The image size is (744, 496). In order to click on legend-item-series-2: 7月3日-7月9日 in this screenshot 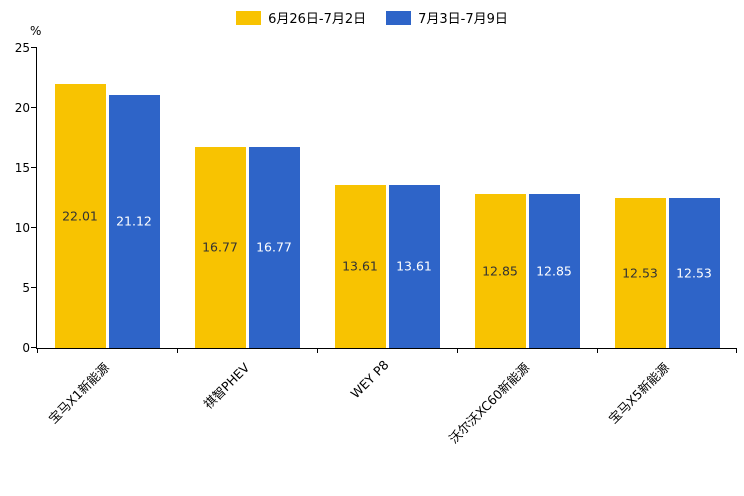, I will do `click(447, 17)`.